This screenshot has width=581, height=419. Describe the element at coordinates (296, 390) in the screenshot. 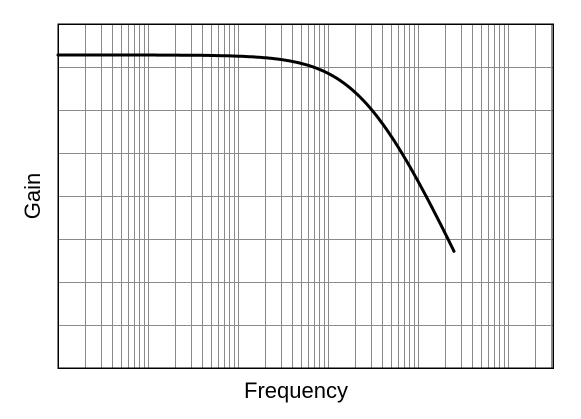

I see `x-axis-label: Frequency` at that location.